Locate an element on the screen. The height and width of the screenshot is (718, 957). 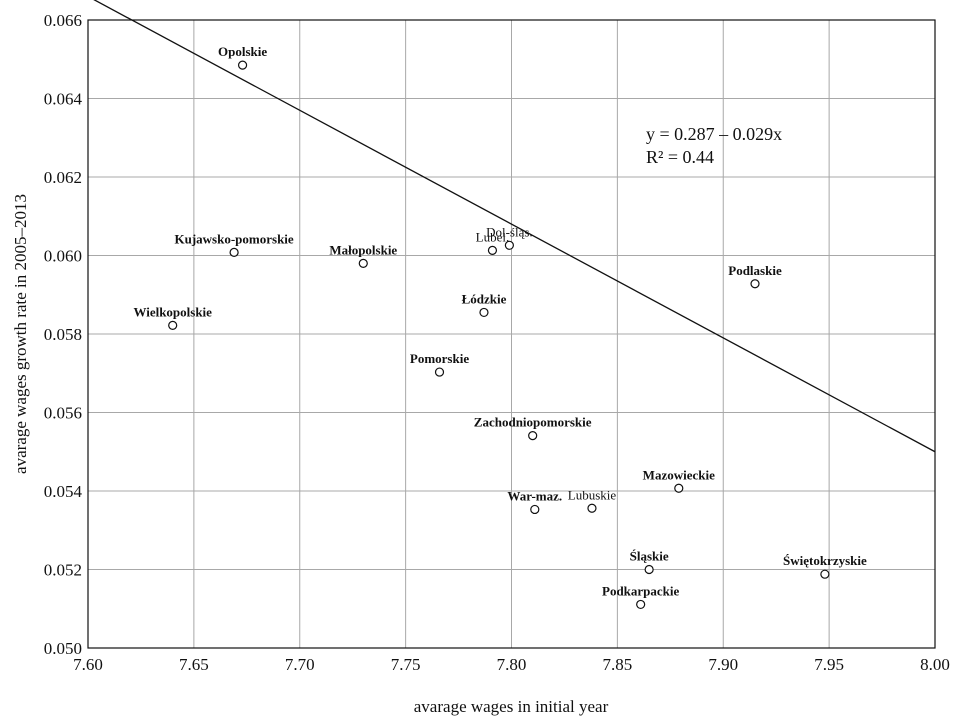
equation-line-2: R² = 0.44 is located at coordinates (680, 157).